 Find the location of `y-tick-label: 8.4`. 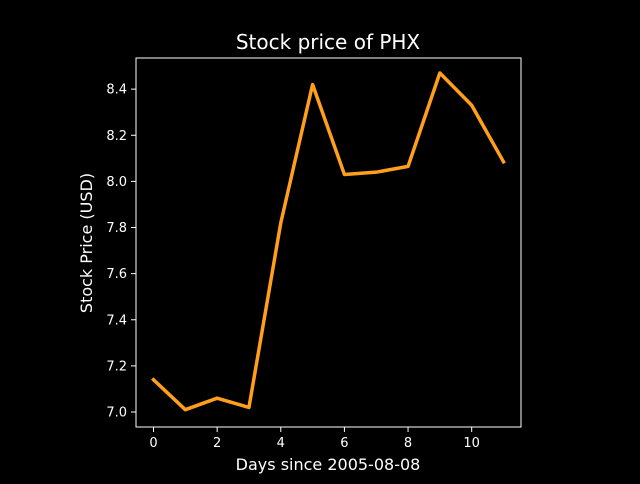

y-tick-label: 8.4 is located at coordinates (116, 90).